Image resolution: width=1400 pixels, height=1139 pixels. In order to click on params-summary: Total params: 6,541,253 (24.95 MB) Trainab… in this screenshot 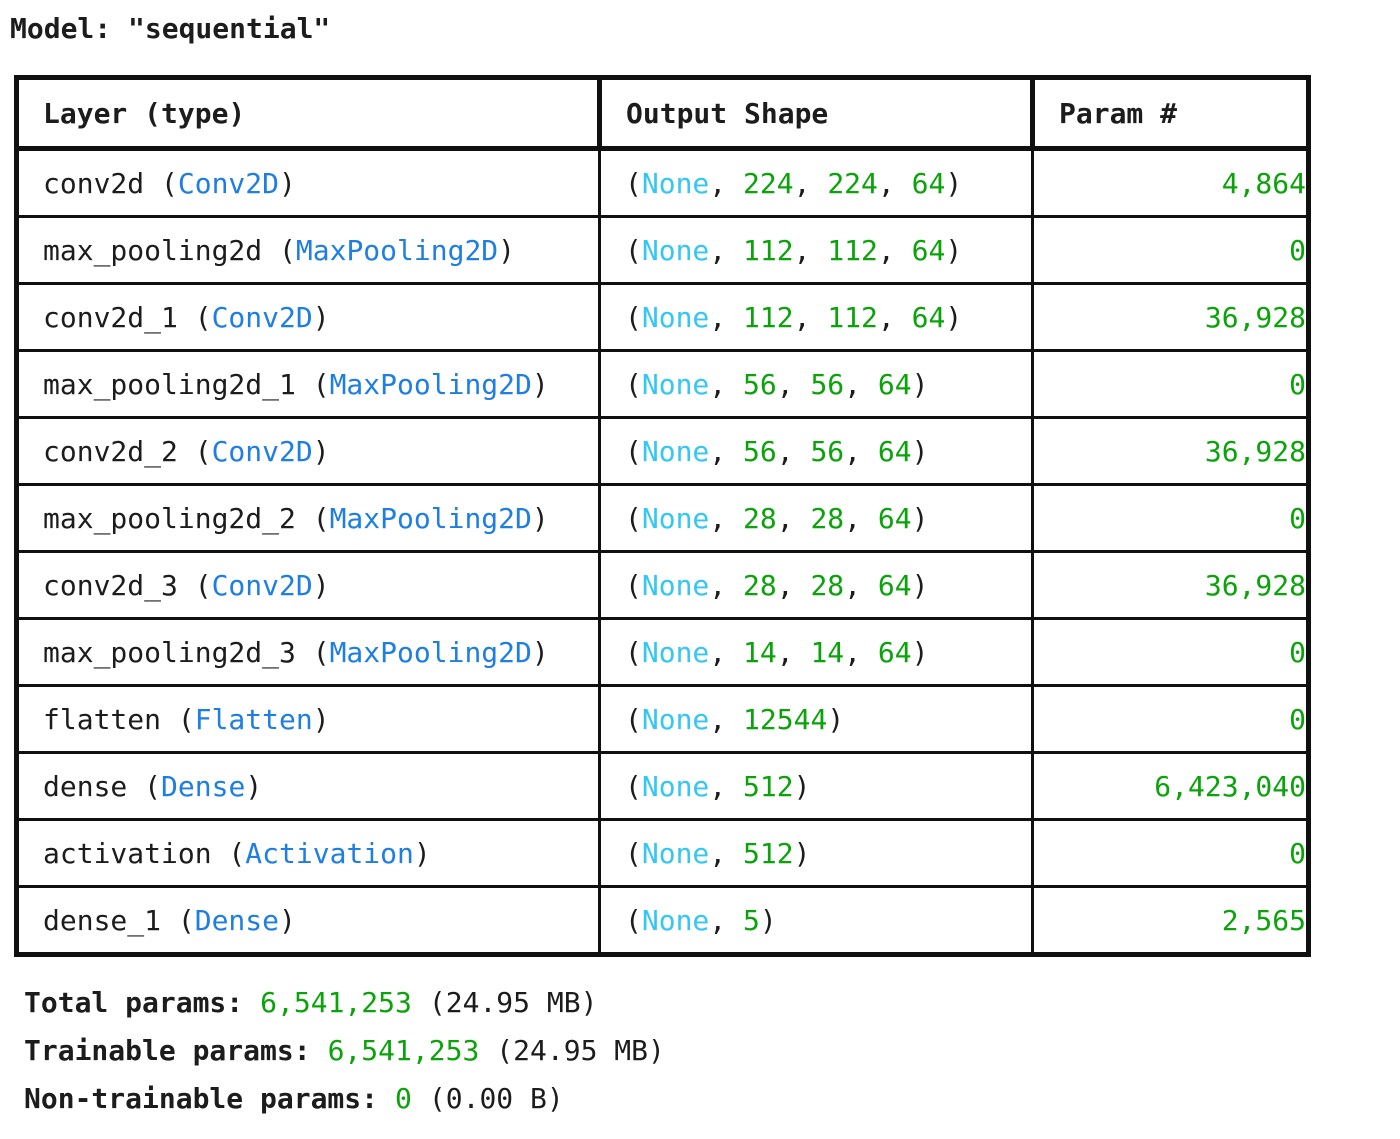, I will do `click(712, 1051)`.